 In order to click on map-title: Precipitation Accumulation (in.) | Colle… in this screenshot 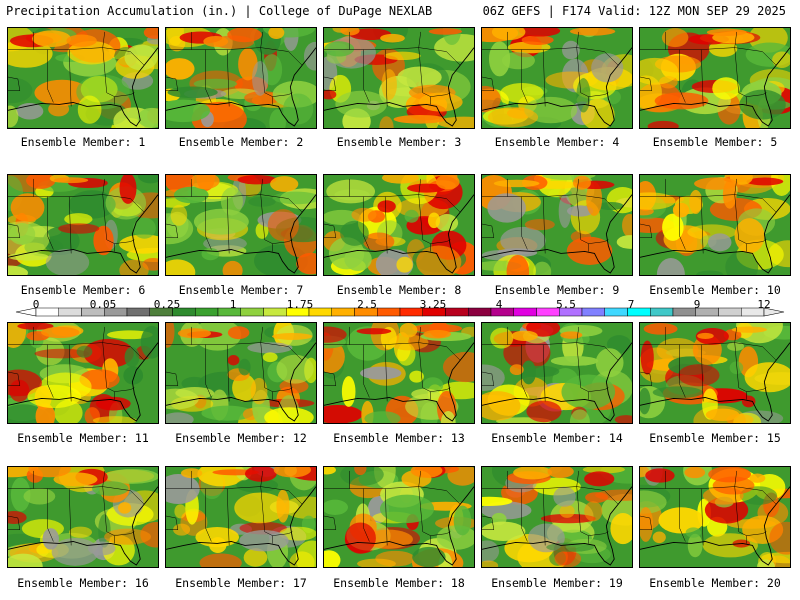, I will do `click(219, 11)`.